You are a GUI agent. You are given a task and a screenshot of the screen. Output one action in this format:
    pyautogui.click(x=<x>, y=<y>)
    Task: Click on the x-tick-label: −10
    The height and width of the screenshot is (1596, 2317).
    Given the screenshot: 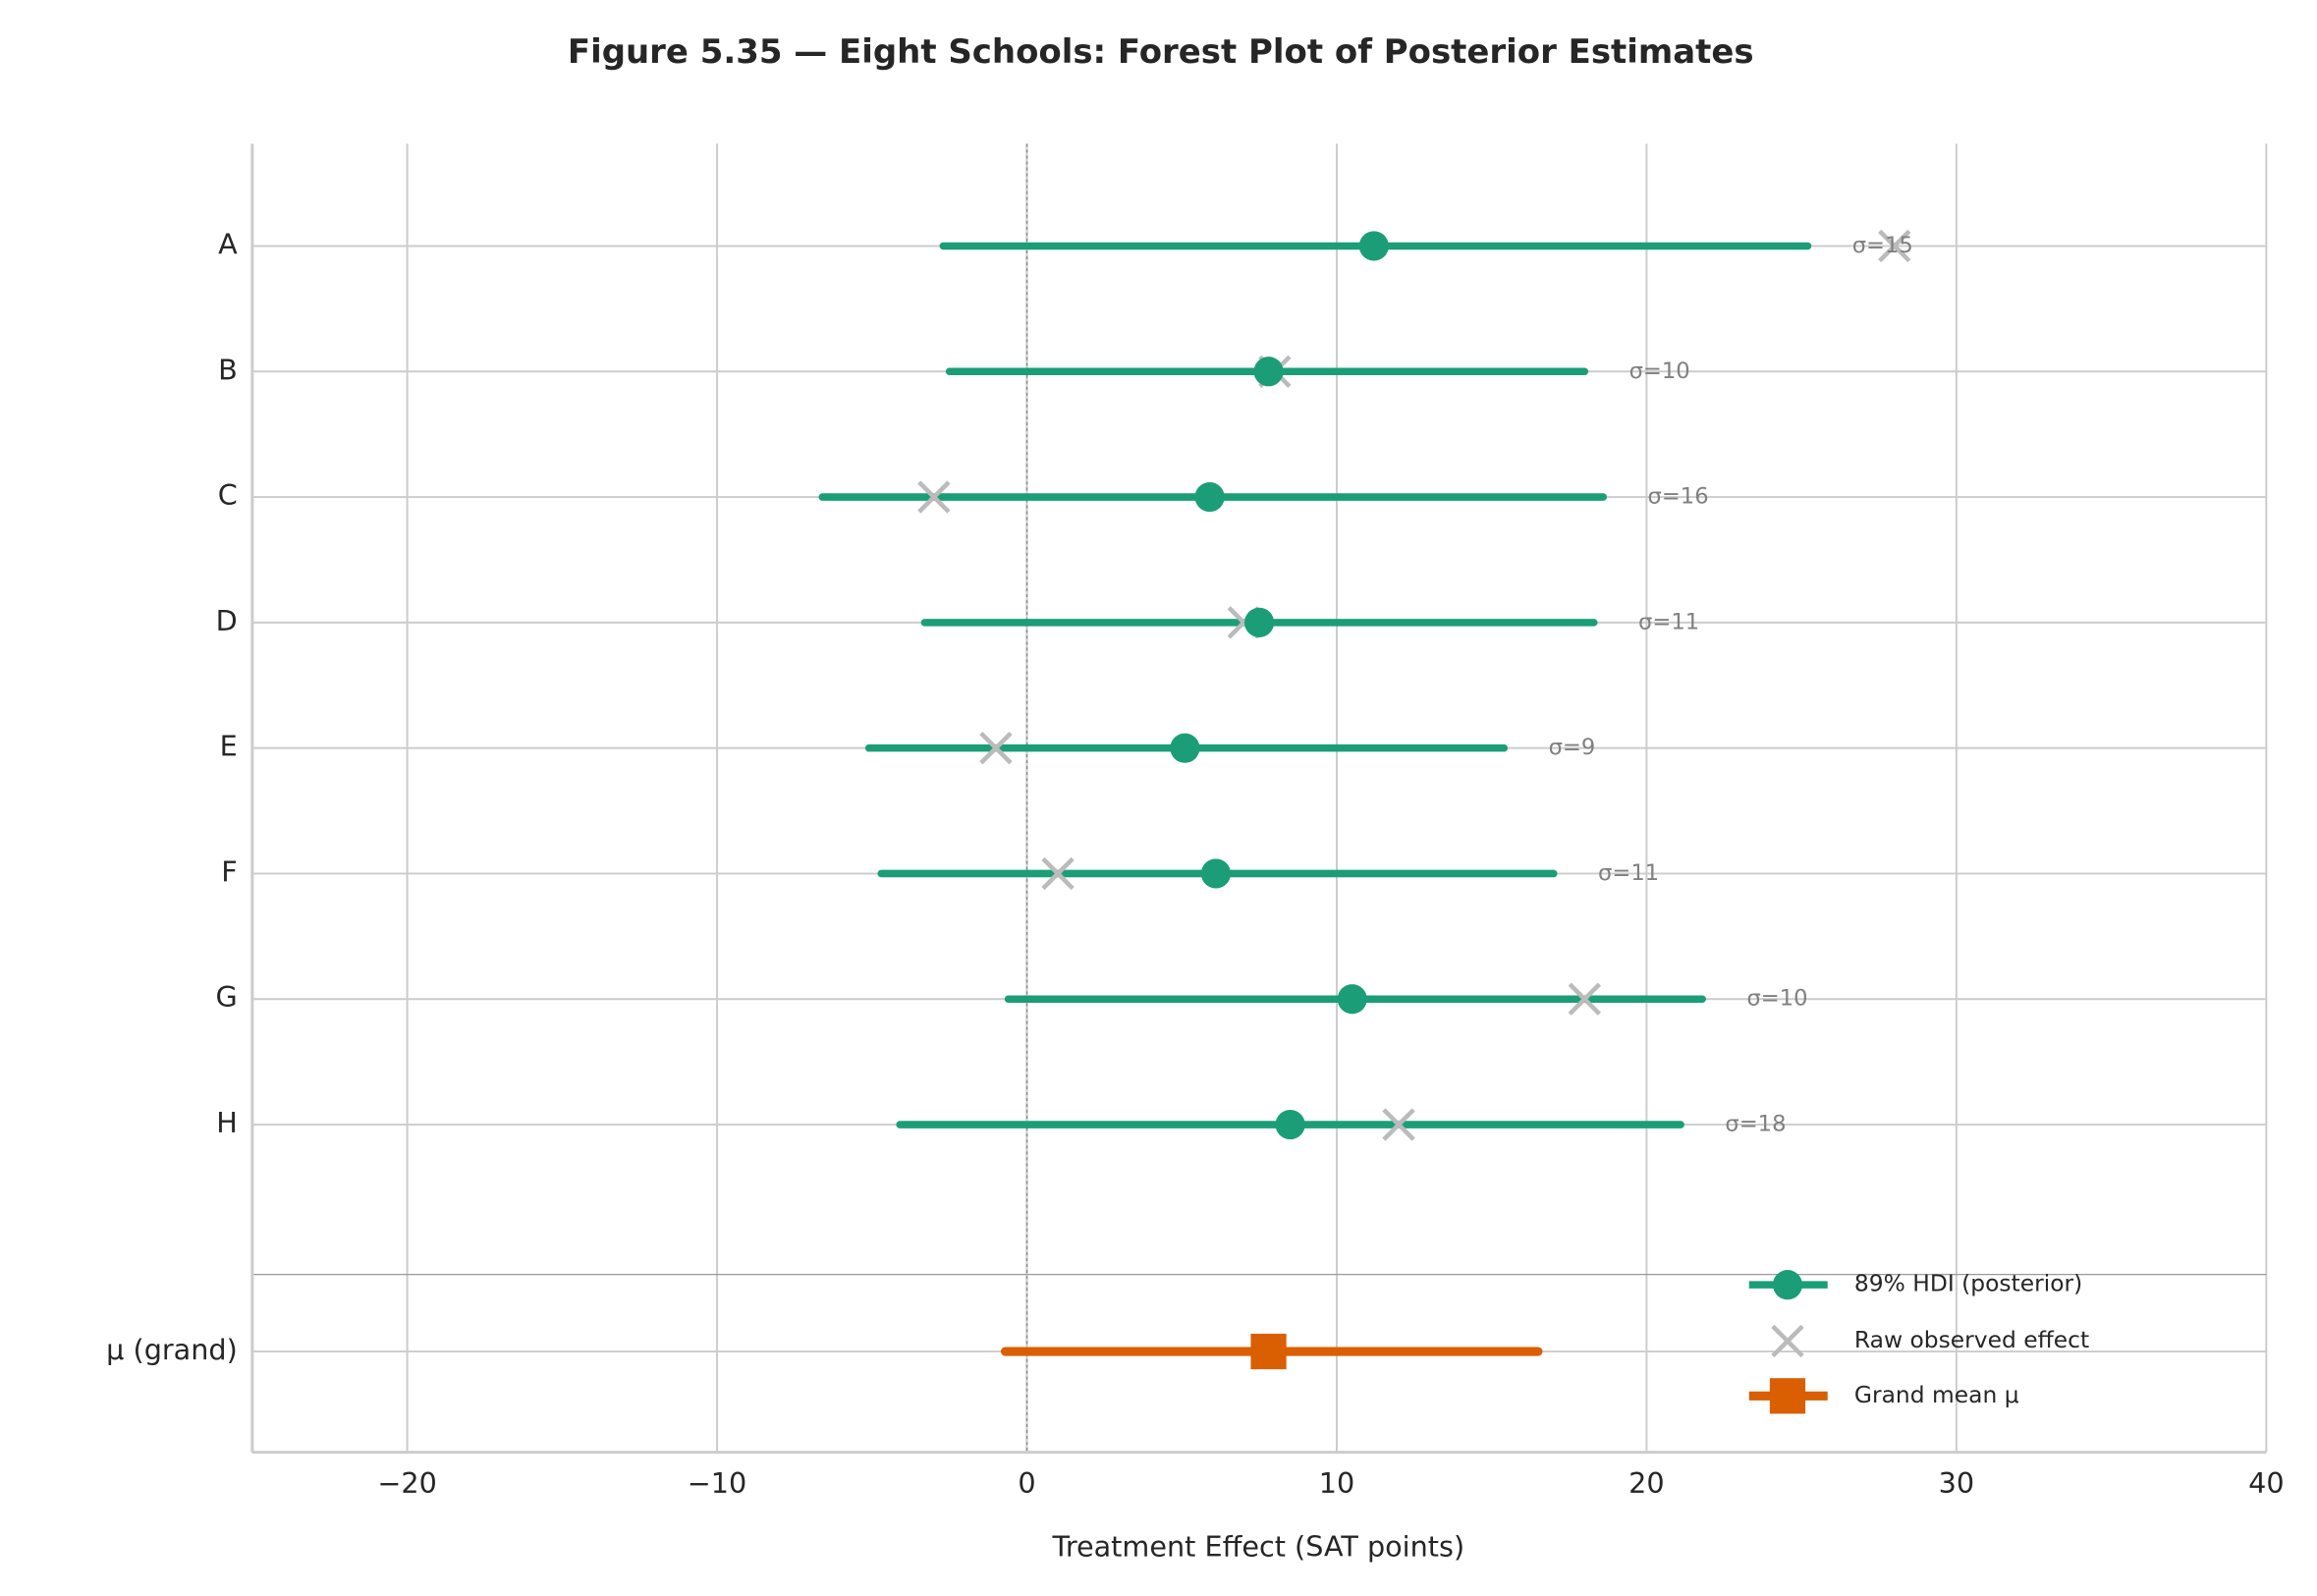 What is the action you would take?
    pyautogui.click(x=717, y=1483)
    